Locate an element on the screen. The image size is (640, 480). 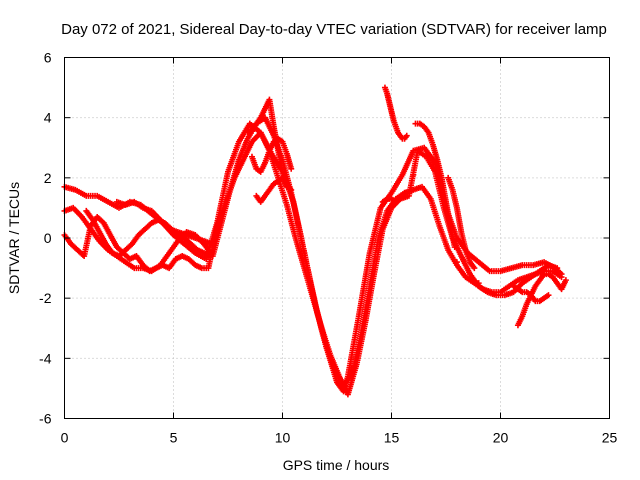
y-tick-label: 4 is located at coordinates (48, 118).